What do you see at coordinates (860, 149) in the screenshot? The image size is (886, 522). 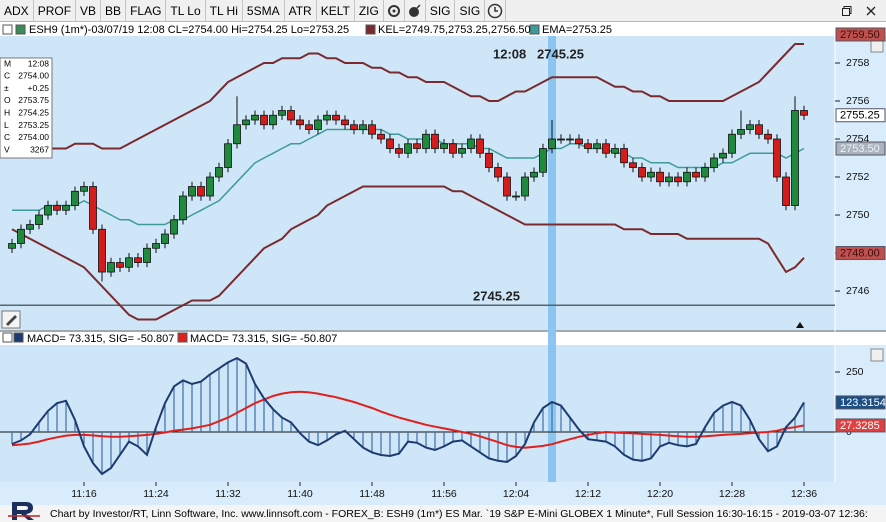 I see `price-tag: 2753.50` at bounding box center [860, 149].